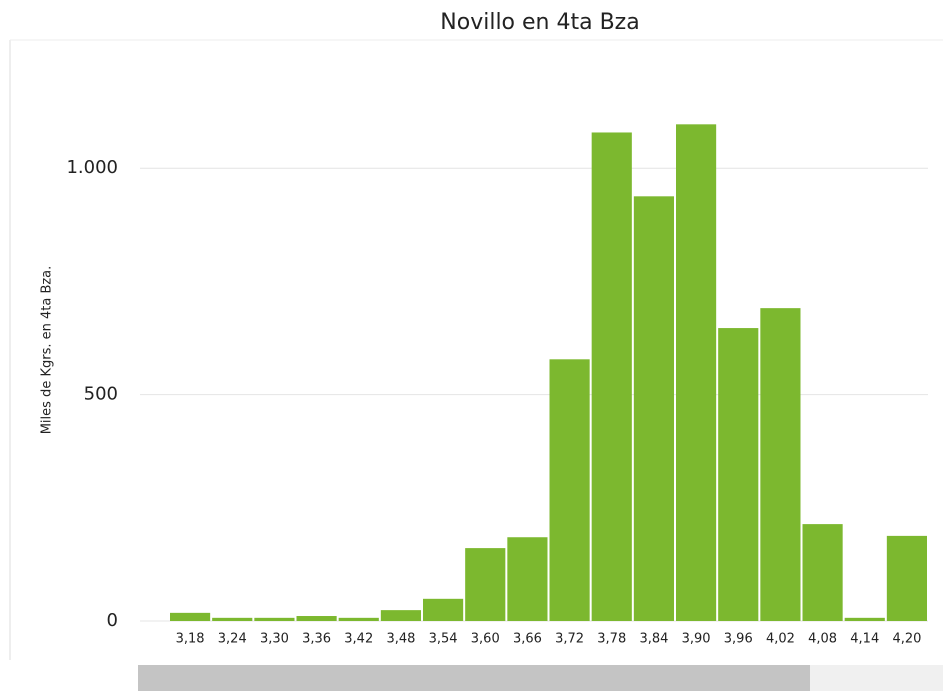  I want to click on x-tick-label: 3,36, so click(316, 639).